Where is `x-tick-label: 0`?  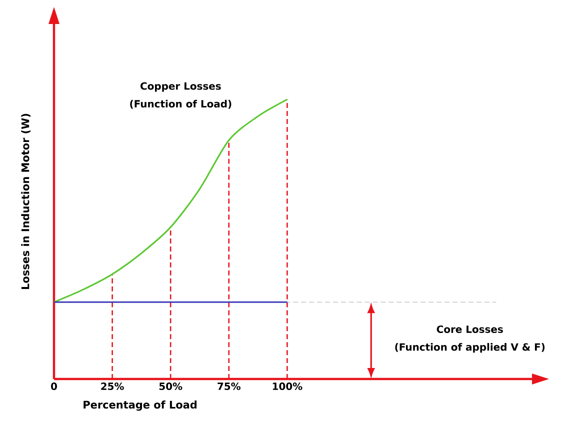 x-tick-label: 0 is located at coordinates (54, 386).